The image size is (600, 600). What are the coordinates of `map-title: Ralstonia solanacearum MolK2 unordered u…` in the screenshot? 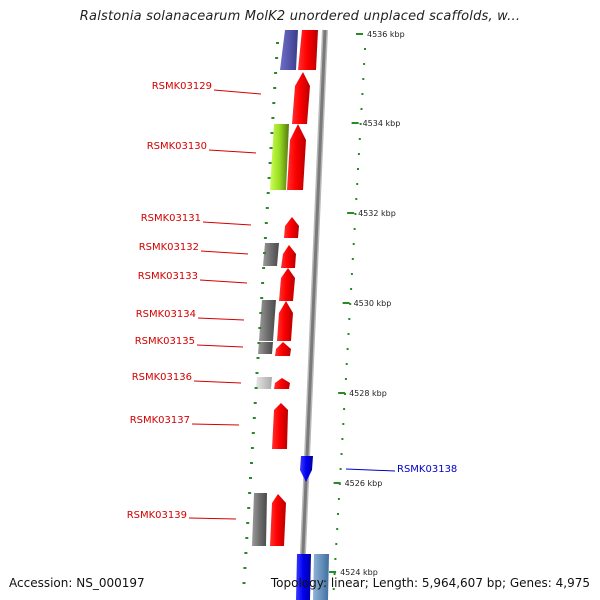 It's located at (300, 16).